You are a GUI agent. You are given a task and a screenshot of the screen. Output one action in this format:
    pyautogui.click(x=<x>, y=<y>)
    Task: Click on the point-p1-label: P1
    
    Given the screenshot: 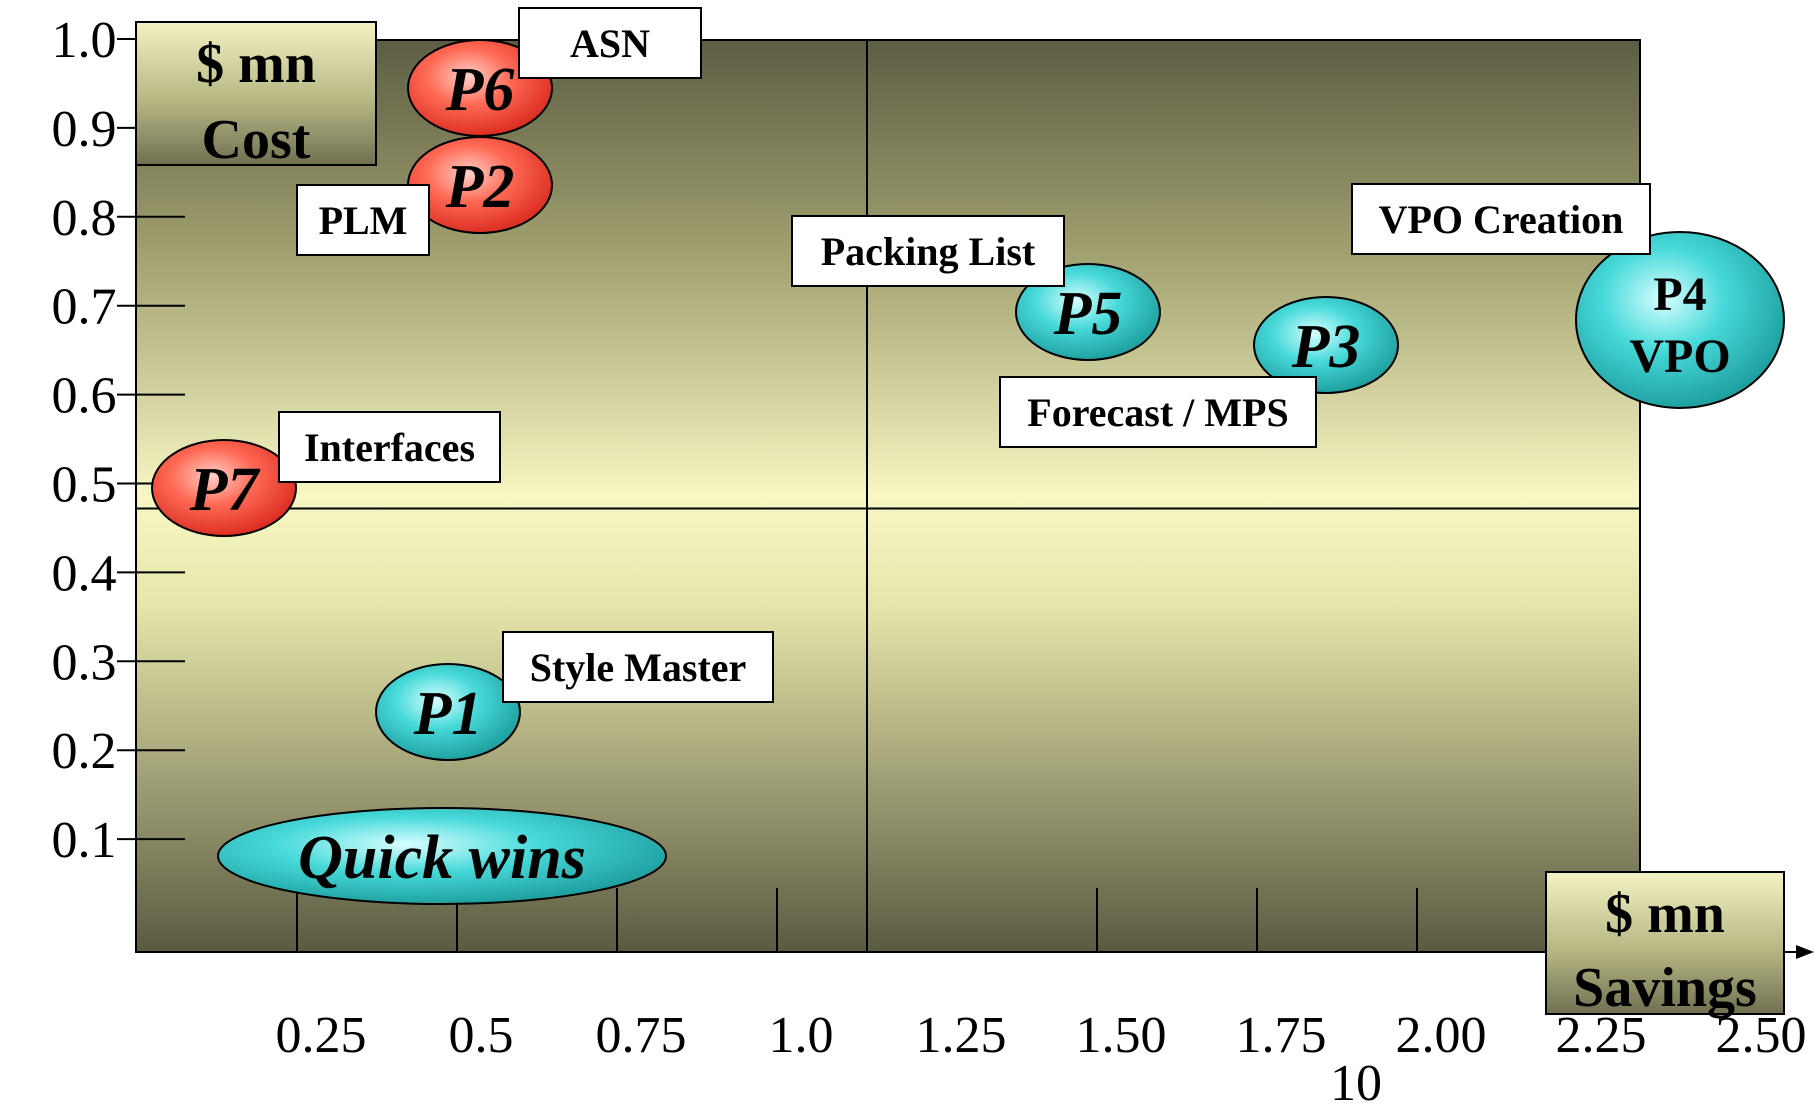 What is the action you would take?
    pyautogui.click(x=448, y=714)
    